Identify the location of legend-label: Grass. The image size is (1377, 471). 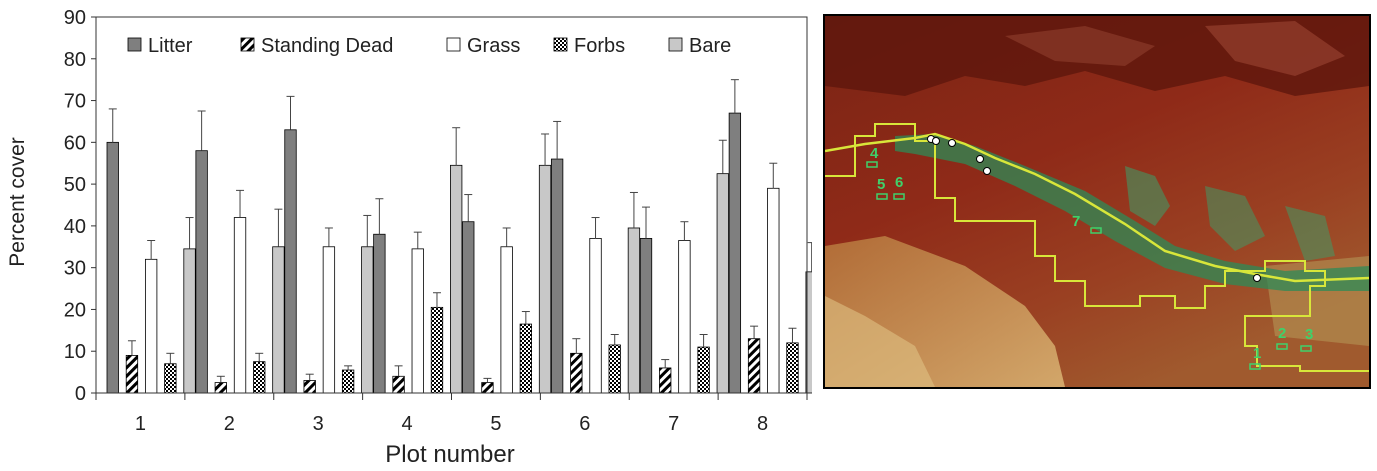
(493, 46).